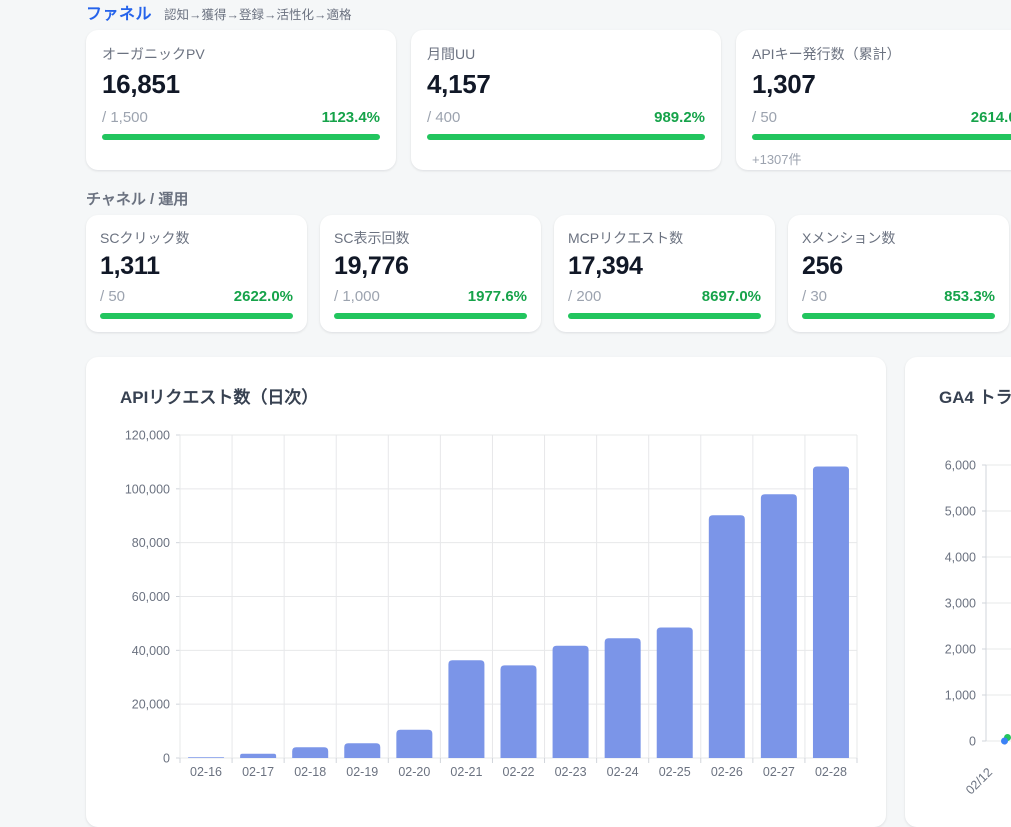 This screenshot has height=827, width=1011. Describe the element at coordinates (430, 273) in the screenshot. I see `kpi-card-sc-impressions: SC表示回数 19,776 / 1,000 1977.6%` at that location.